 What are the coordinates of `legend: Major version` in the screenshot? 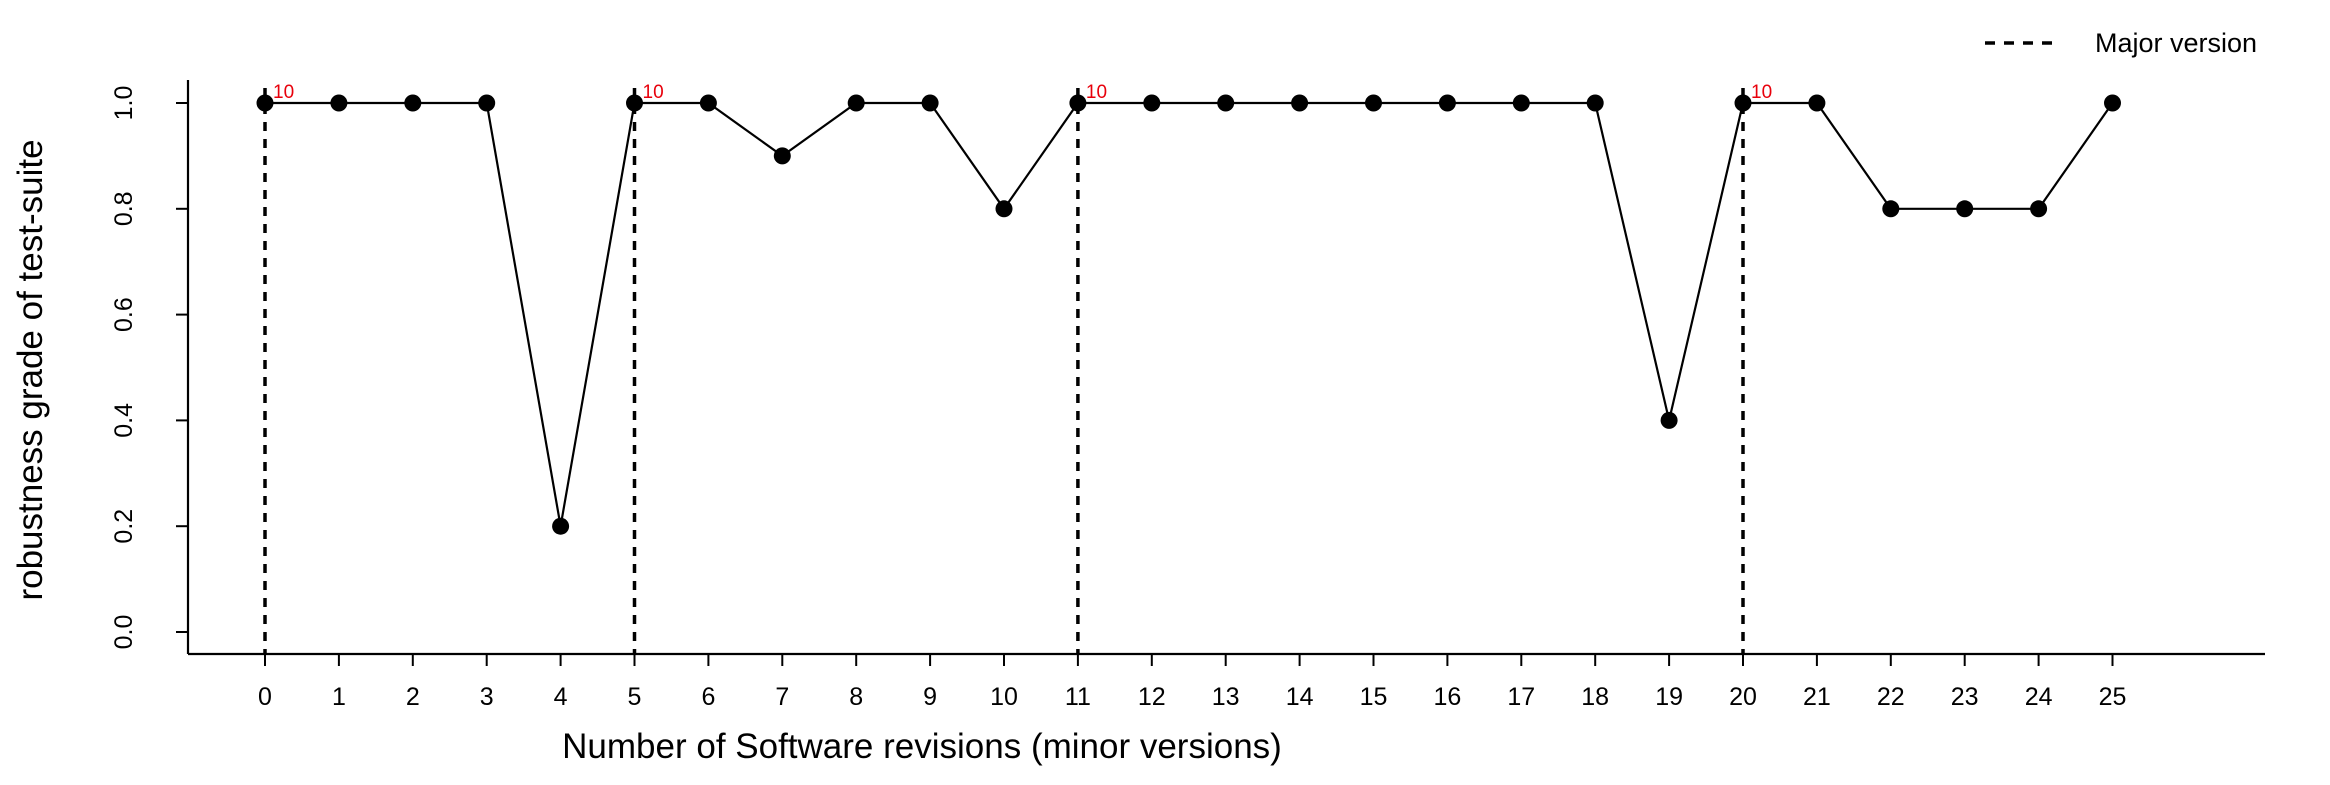 It's located at (2121, 43).